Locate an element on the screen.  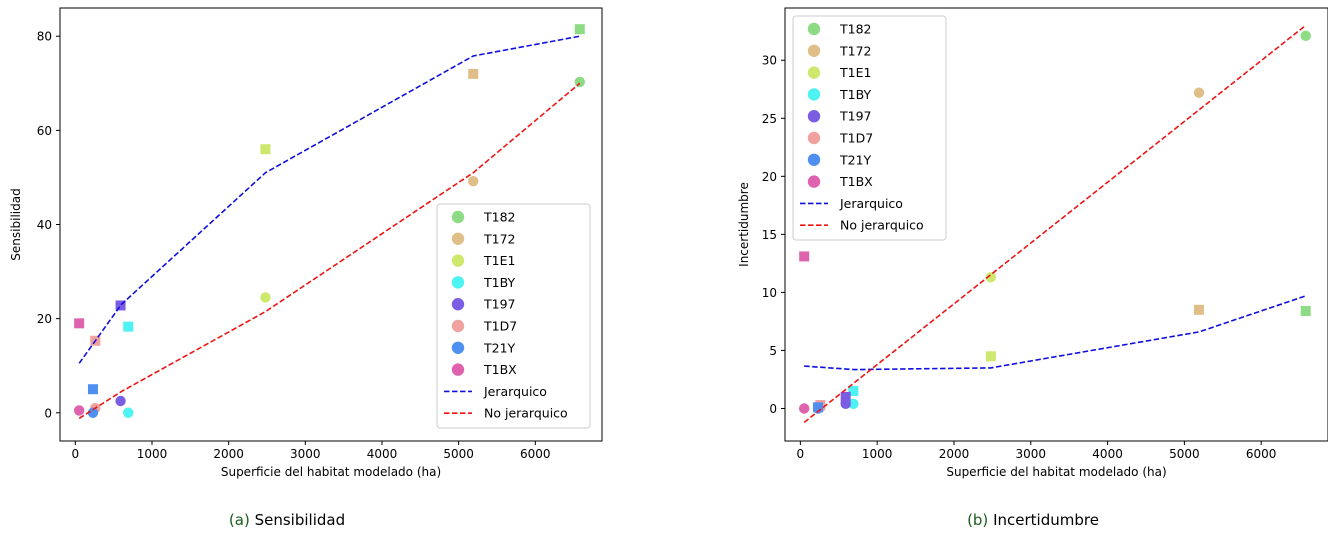
caption-b-tag: (b) is located at coordinates (978, 520).